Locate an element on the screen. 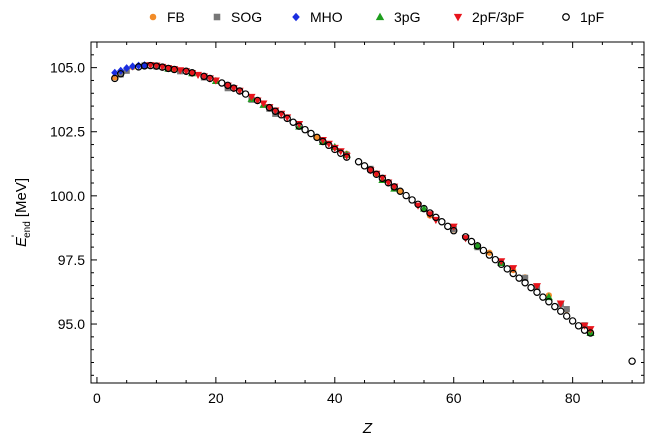  legend-item-fb: FB is located at coordinates (167, 17).